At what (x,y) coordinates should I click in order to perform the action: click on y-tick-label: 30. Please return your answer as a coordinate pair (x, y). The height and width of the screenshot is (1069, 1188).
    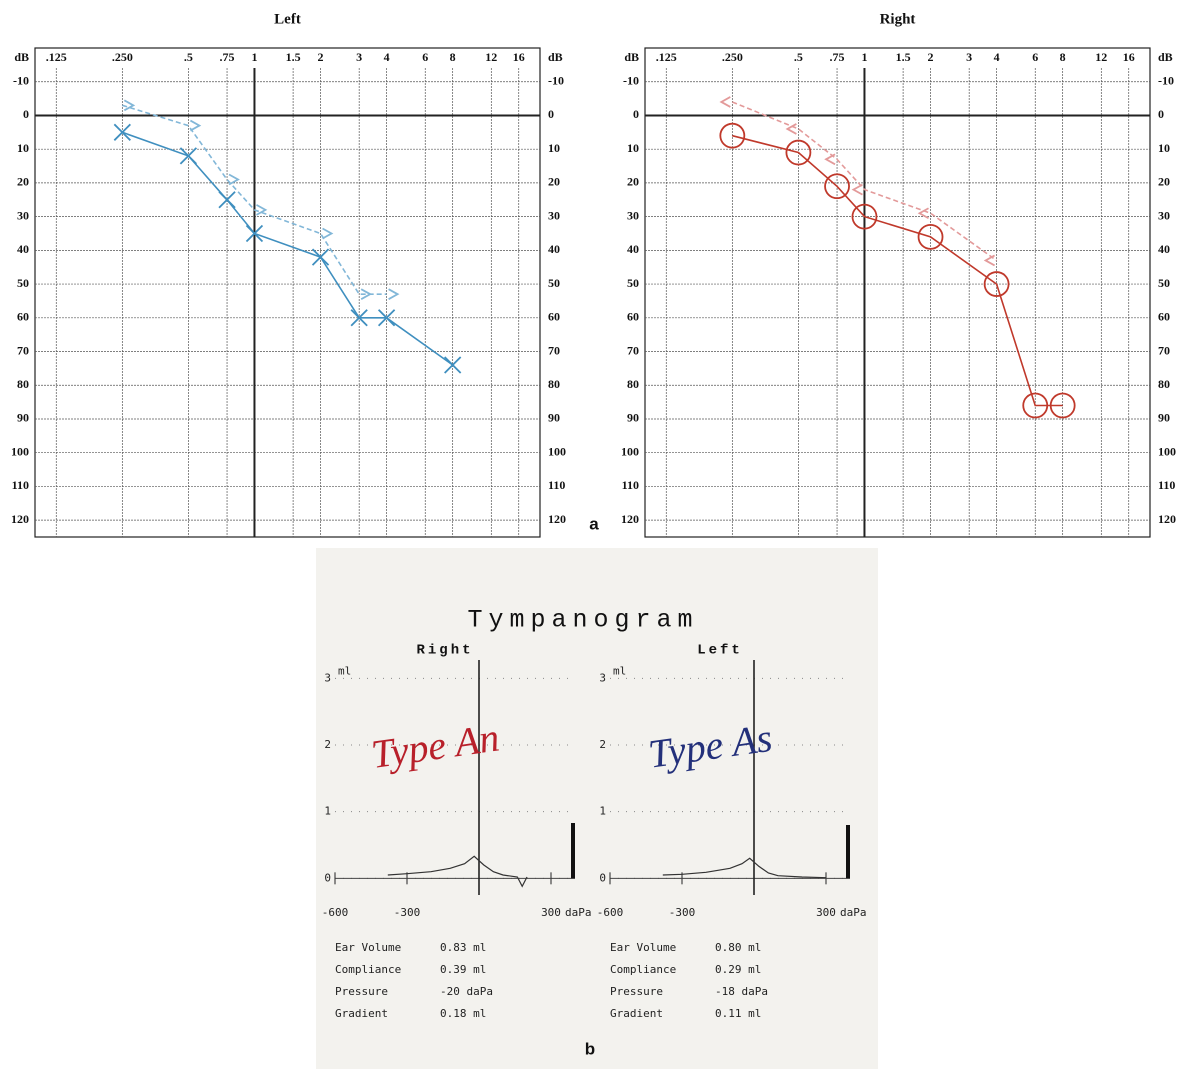
    Looking at the image, I should click on (1164, 215).